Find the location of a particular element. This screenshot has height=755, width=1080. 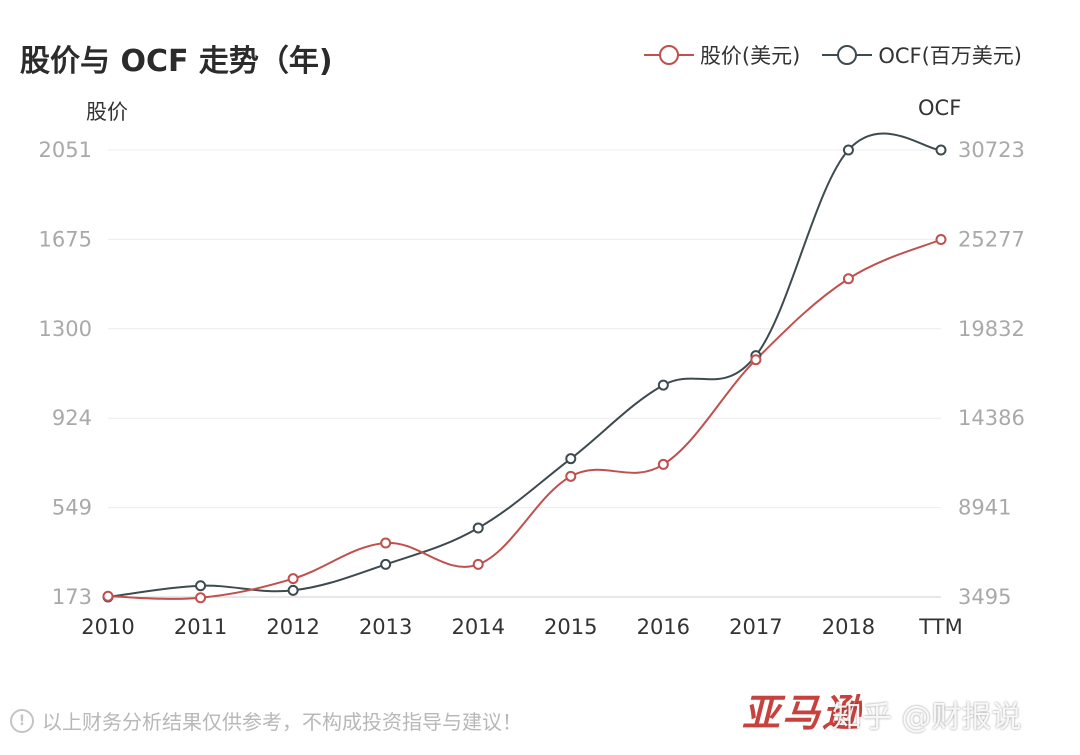

left-tick-label: 924 is located at coordinates (72, 418).